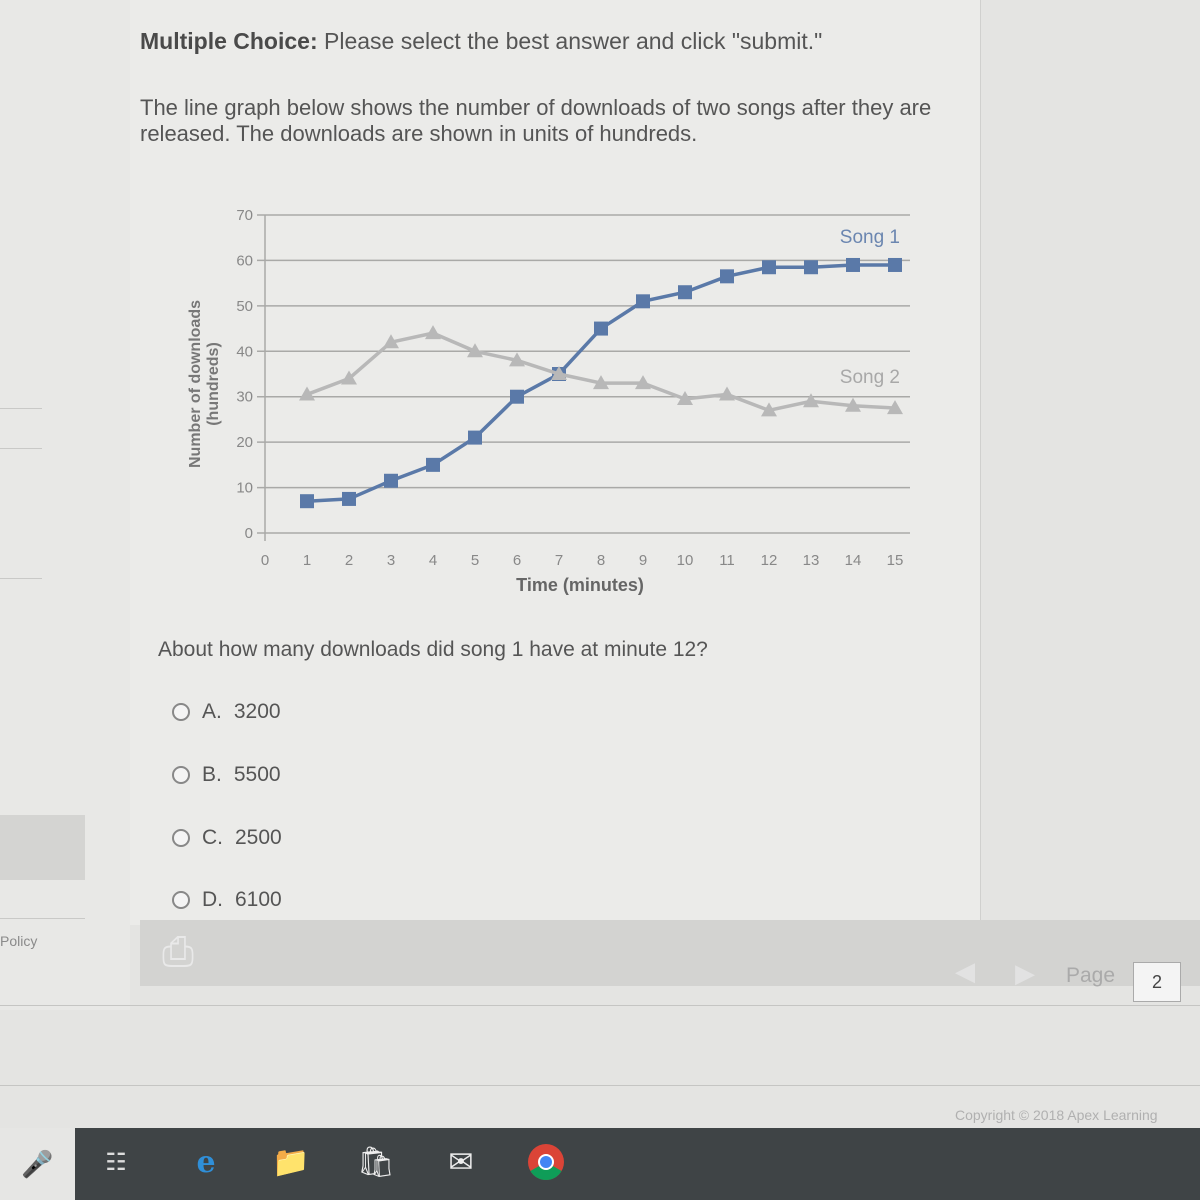 The width and height of the screenshot is (1200, 1200). I want to click on option-letter: D., so click(212, 899).